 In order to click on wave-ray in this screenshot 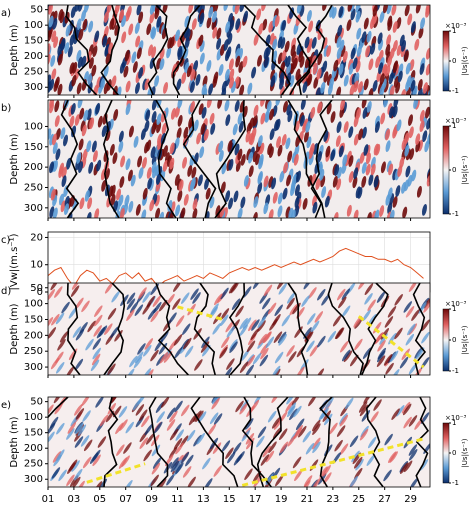, I will do `click(200, 313)`.